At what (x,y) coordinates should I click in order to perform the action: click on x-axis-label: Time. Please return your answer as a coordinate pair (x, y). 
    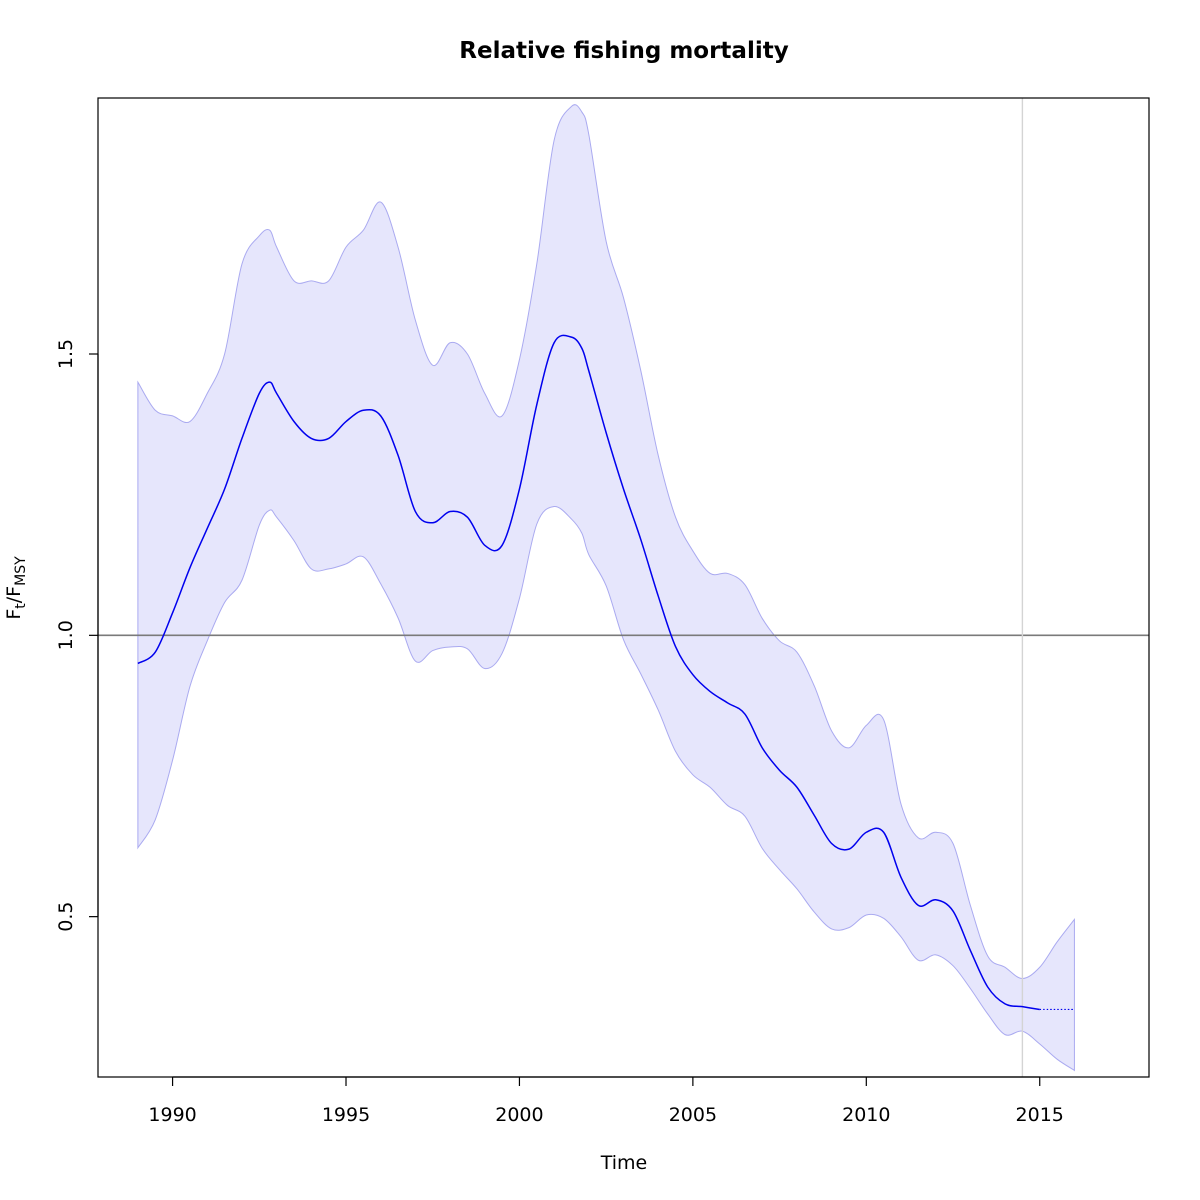
    Looking at the image, I should click on (624, 1163).